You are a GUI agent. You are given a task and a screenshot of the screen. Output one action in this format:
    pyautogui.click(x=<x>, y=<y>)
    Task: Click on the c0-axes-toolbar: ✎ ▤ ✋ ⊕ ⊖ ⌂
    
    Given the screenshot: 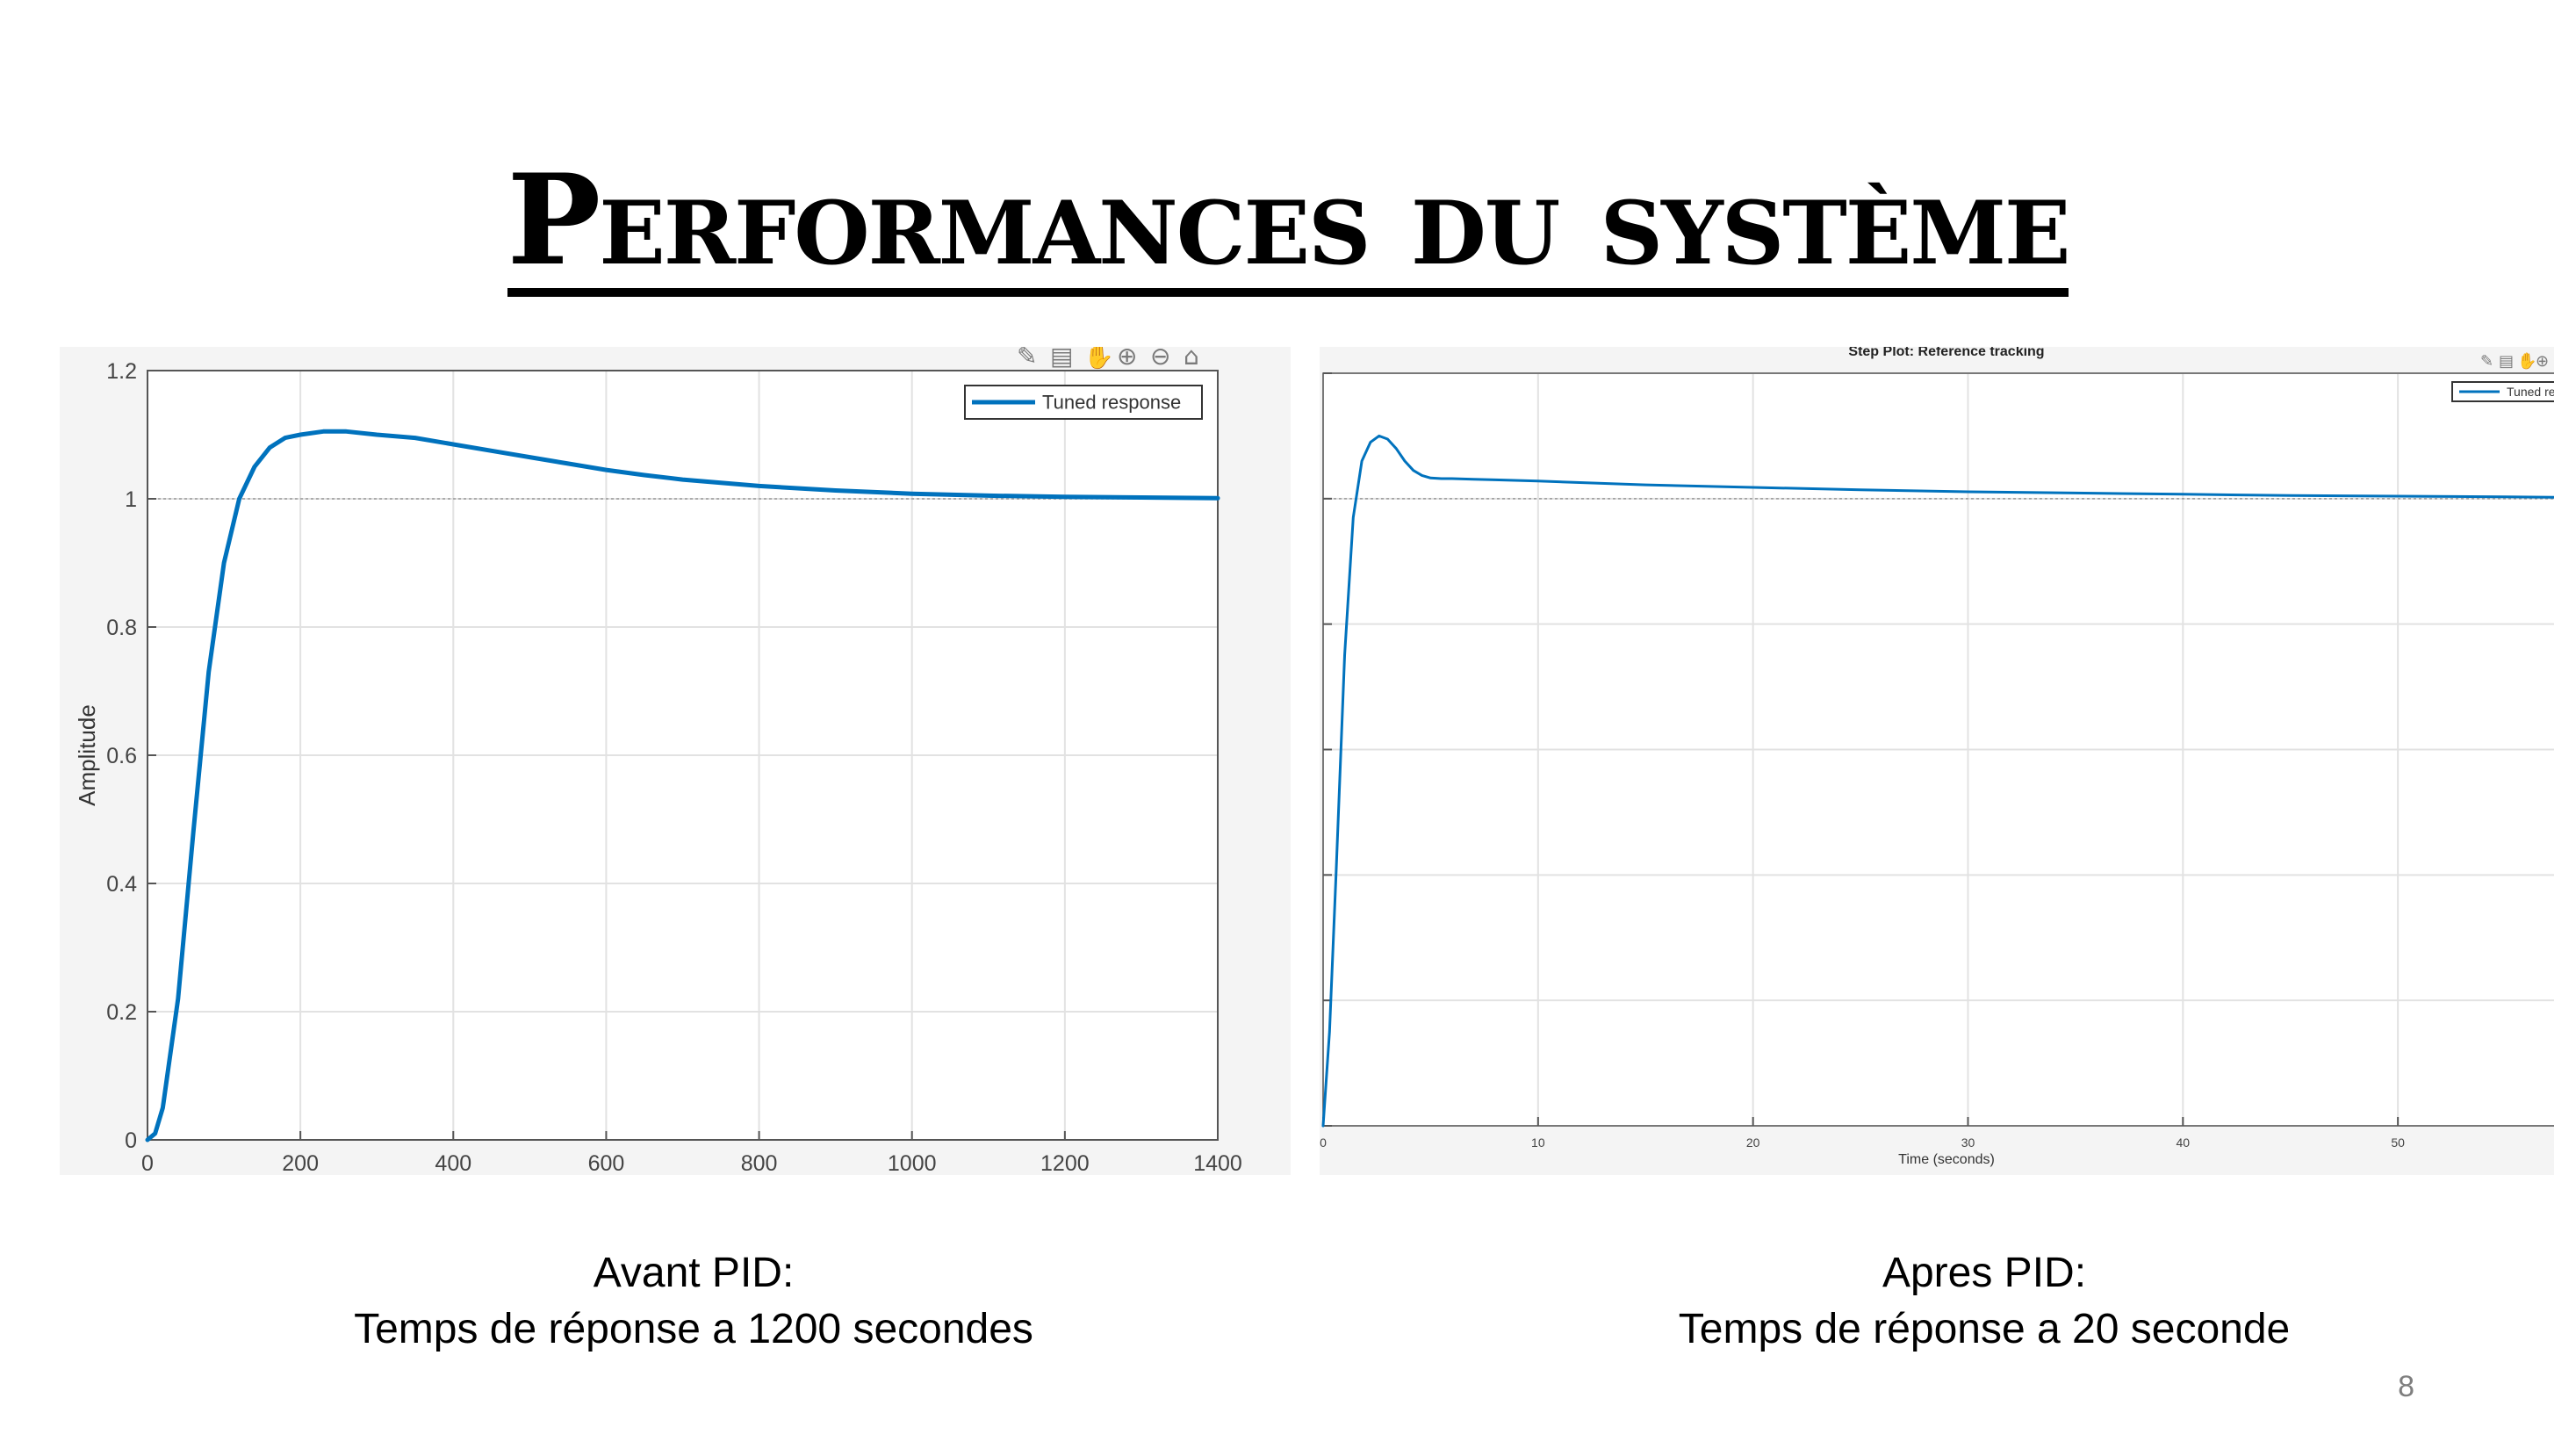 What is the action you would take?
    pyautogui.click(x=1108, y=359)
    